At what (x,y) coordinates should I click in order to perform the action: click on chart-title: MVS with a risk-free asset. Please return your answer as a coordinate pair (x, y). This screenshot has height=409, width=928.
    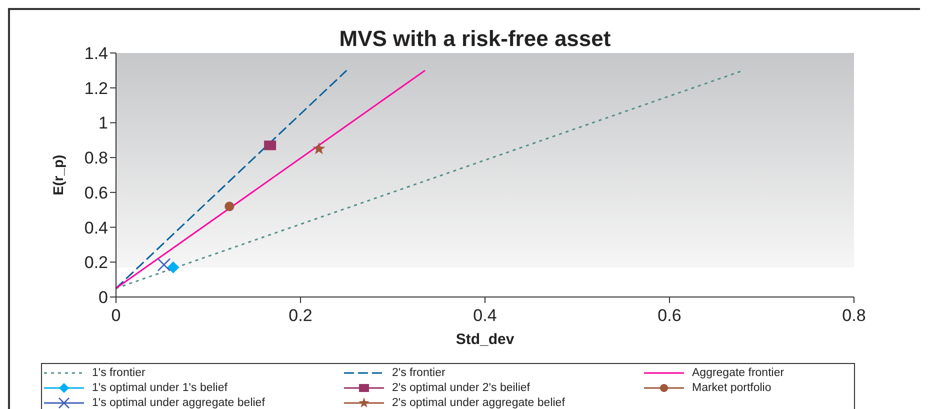
    Looking at the image, I should click on (475, 38).